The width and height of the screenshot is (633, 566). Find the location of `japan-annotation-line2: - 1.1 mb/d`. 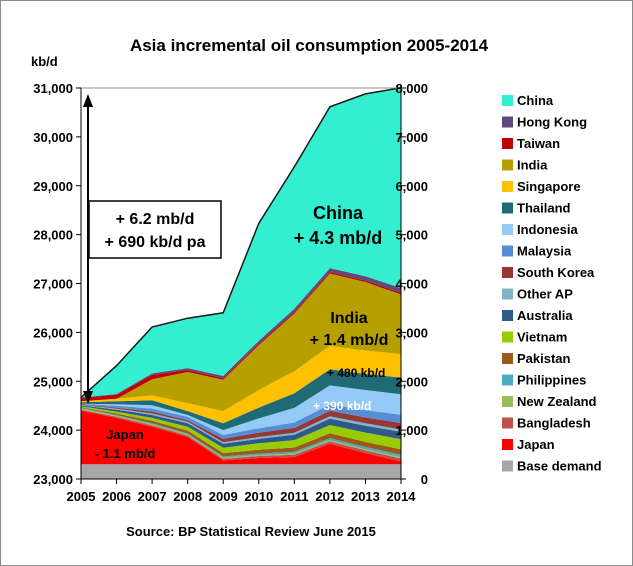

japan-annotation-line2: - 1.1 mb/d is located at coordinates (125, 453).